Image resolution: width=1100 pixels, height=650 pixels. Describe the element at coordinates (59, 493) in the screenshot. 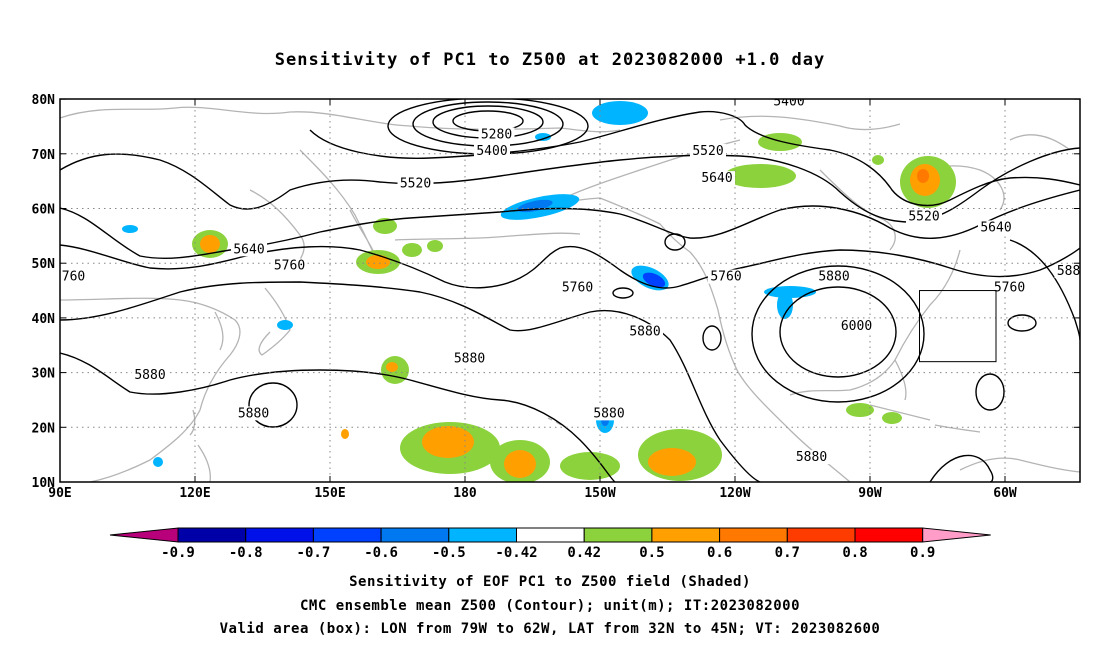

I see `lon-tick-label: 90E` at that location.